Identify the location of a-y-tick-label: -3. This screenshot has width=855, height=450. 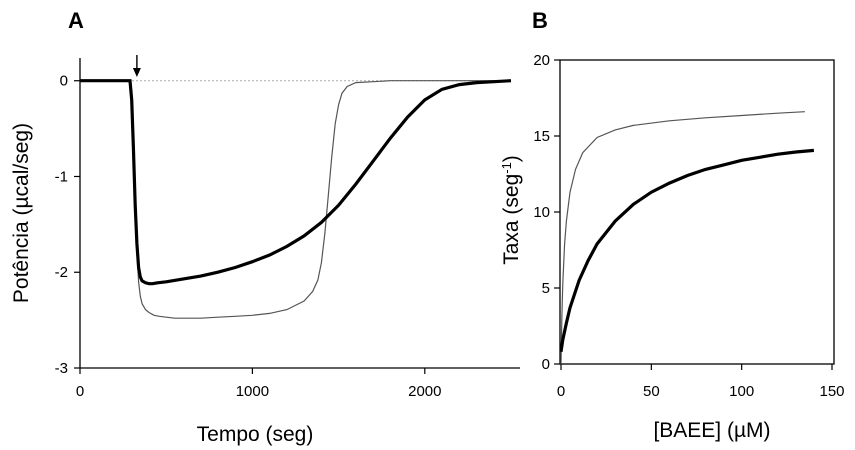
(61, 368).